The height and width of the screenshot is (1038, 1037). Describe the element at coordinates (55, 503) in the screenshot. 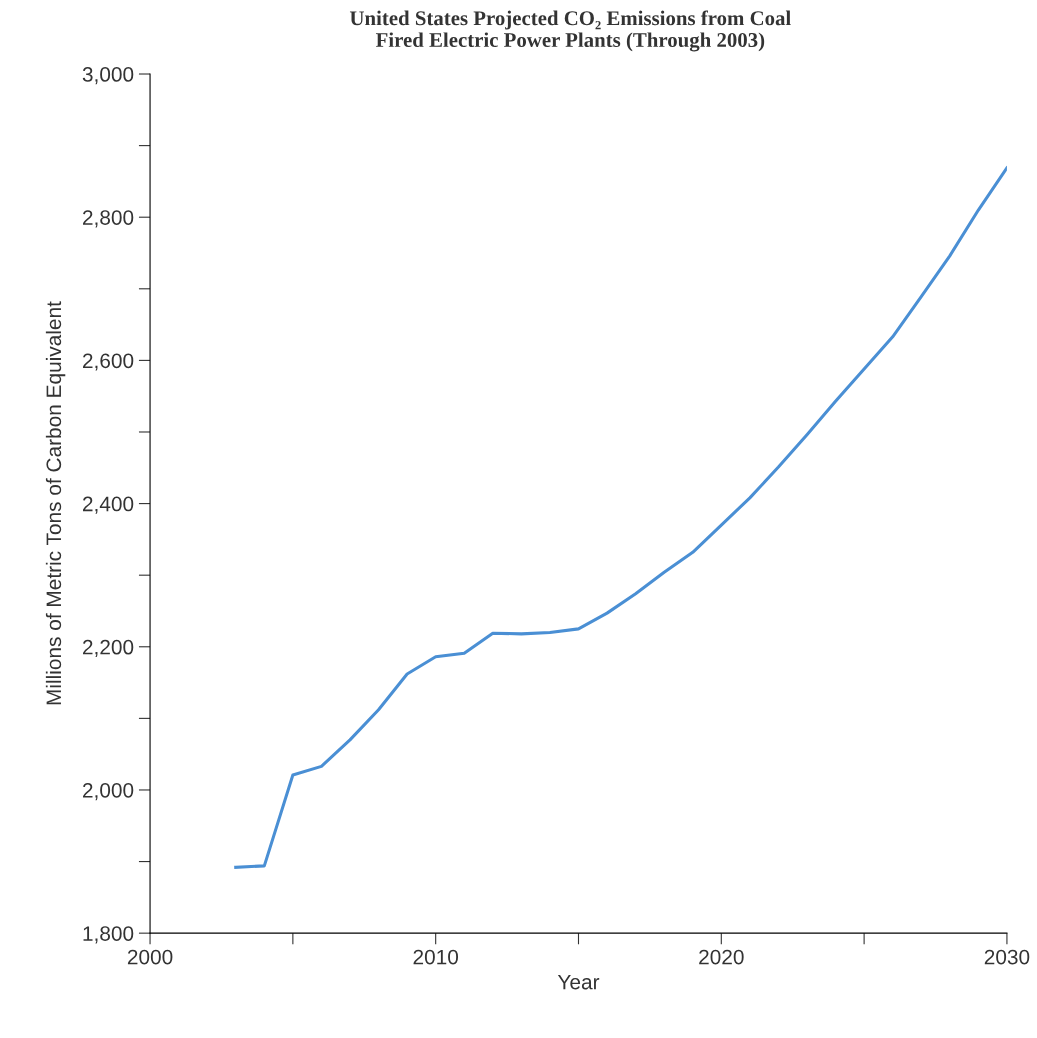

I see `y-axis-title: Millions of Metric Tons of Carbon Equivalent` at that location.